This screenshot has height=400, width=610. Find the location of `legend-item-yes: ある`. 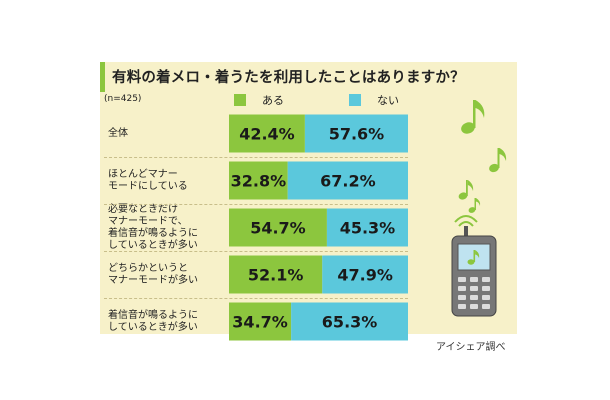

legend-item-yes: ある is located at coordinates (259, 100).